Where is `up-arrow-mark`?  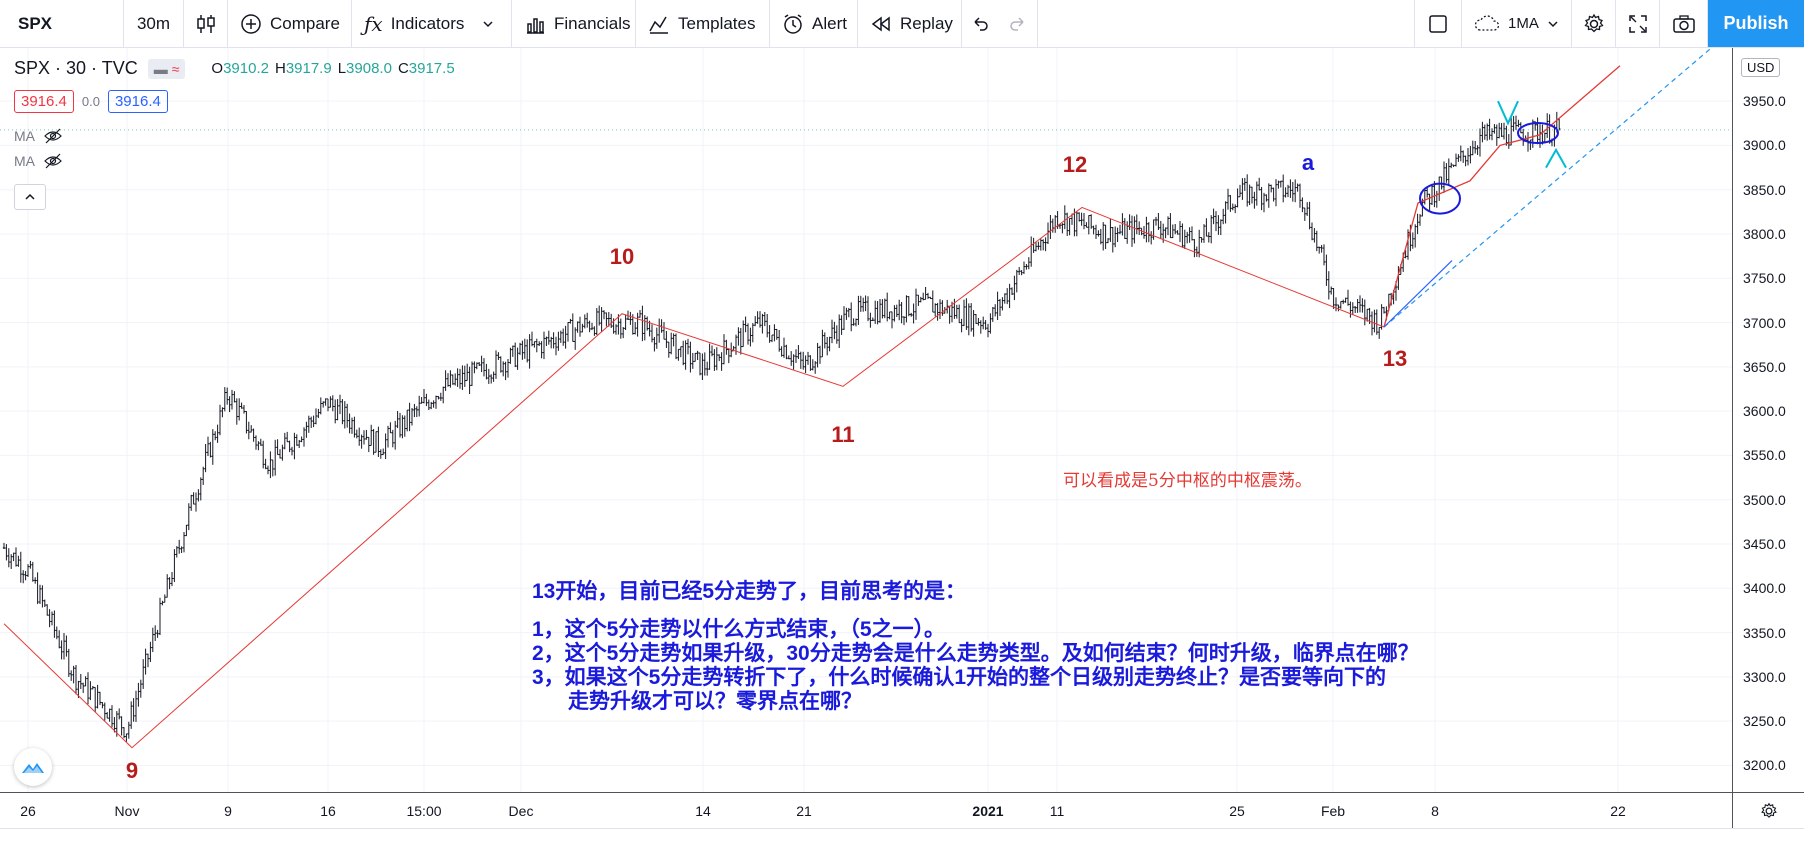 up-arrow-mark is located at coordinates (1556, 158).